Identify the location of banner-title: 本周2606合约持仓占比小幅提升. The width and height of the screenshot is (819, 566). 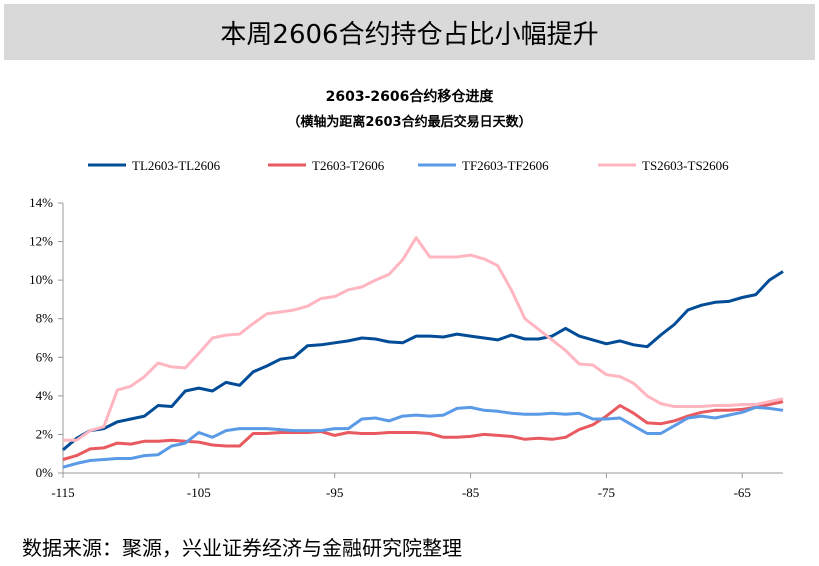
(409, 32).